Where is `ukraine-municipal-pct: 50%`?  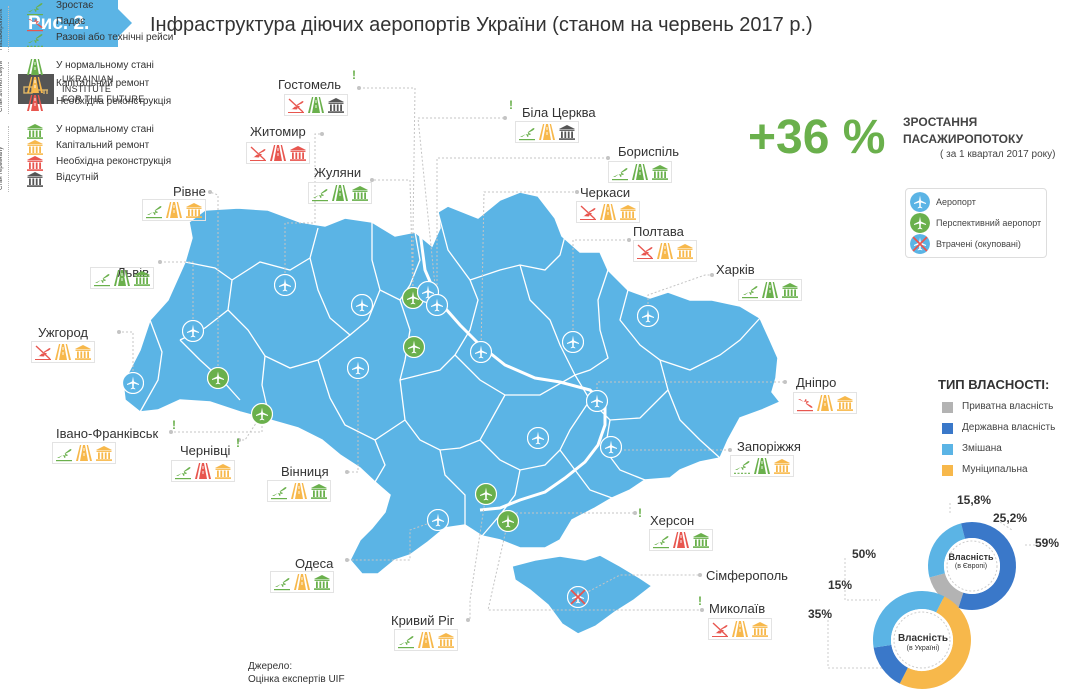
ukraine-municipal-pct: 50% is located at coordinates (864, 554).